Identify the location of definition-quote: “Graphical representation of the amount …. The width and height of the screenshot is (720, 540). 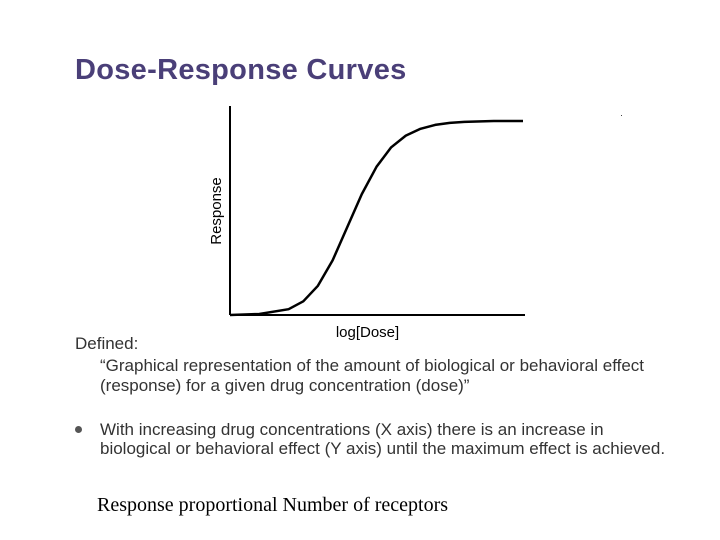
(372, 375).